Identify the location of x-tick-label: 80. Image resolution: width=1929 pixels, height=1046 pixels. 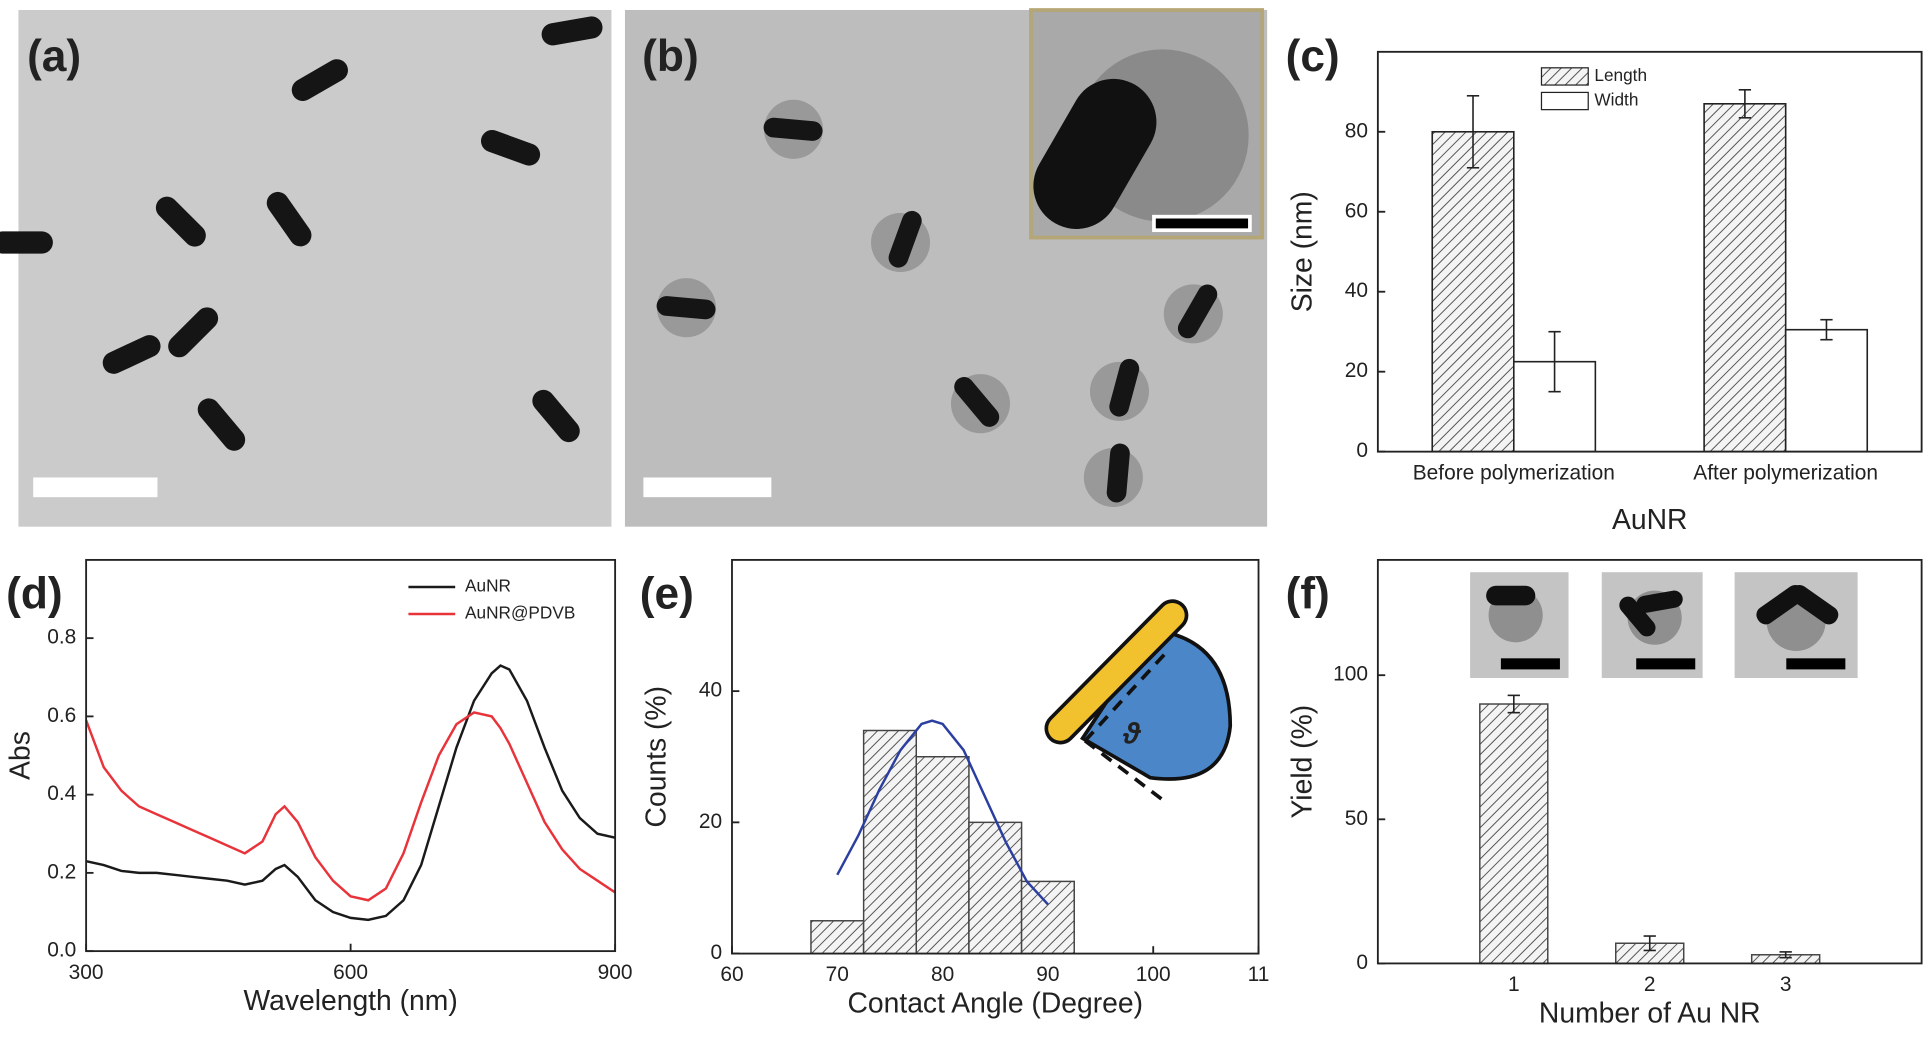
(942, 974).